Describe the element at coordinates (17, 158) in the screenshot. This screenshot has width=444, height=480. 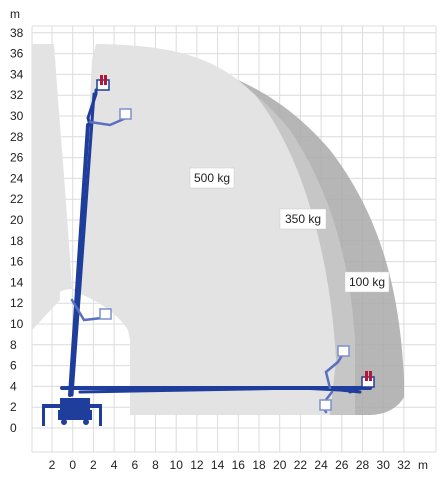
I see `y-tick-label: 26` at that location.